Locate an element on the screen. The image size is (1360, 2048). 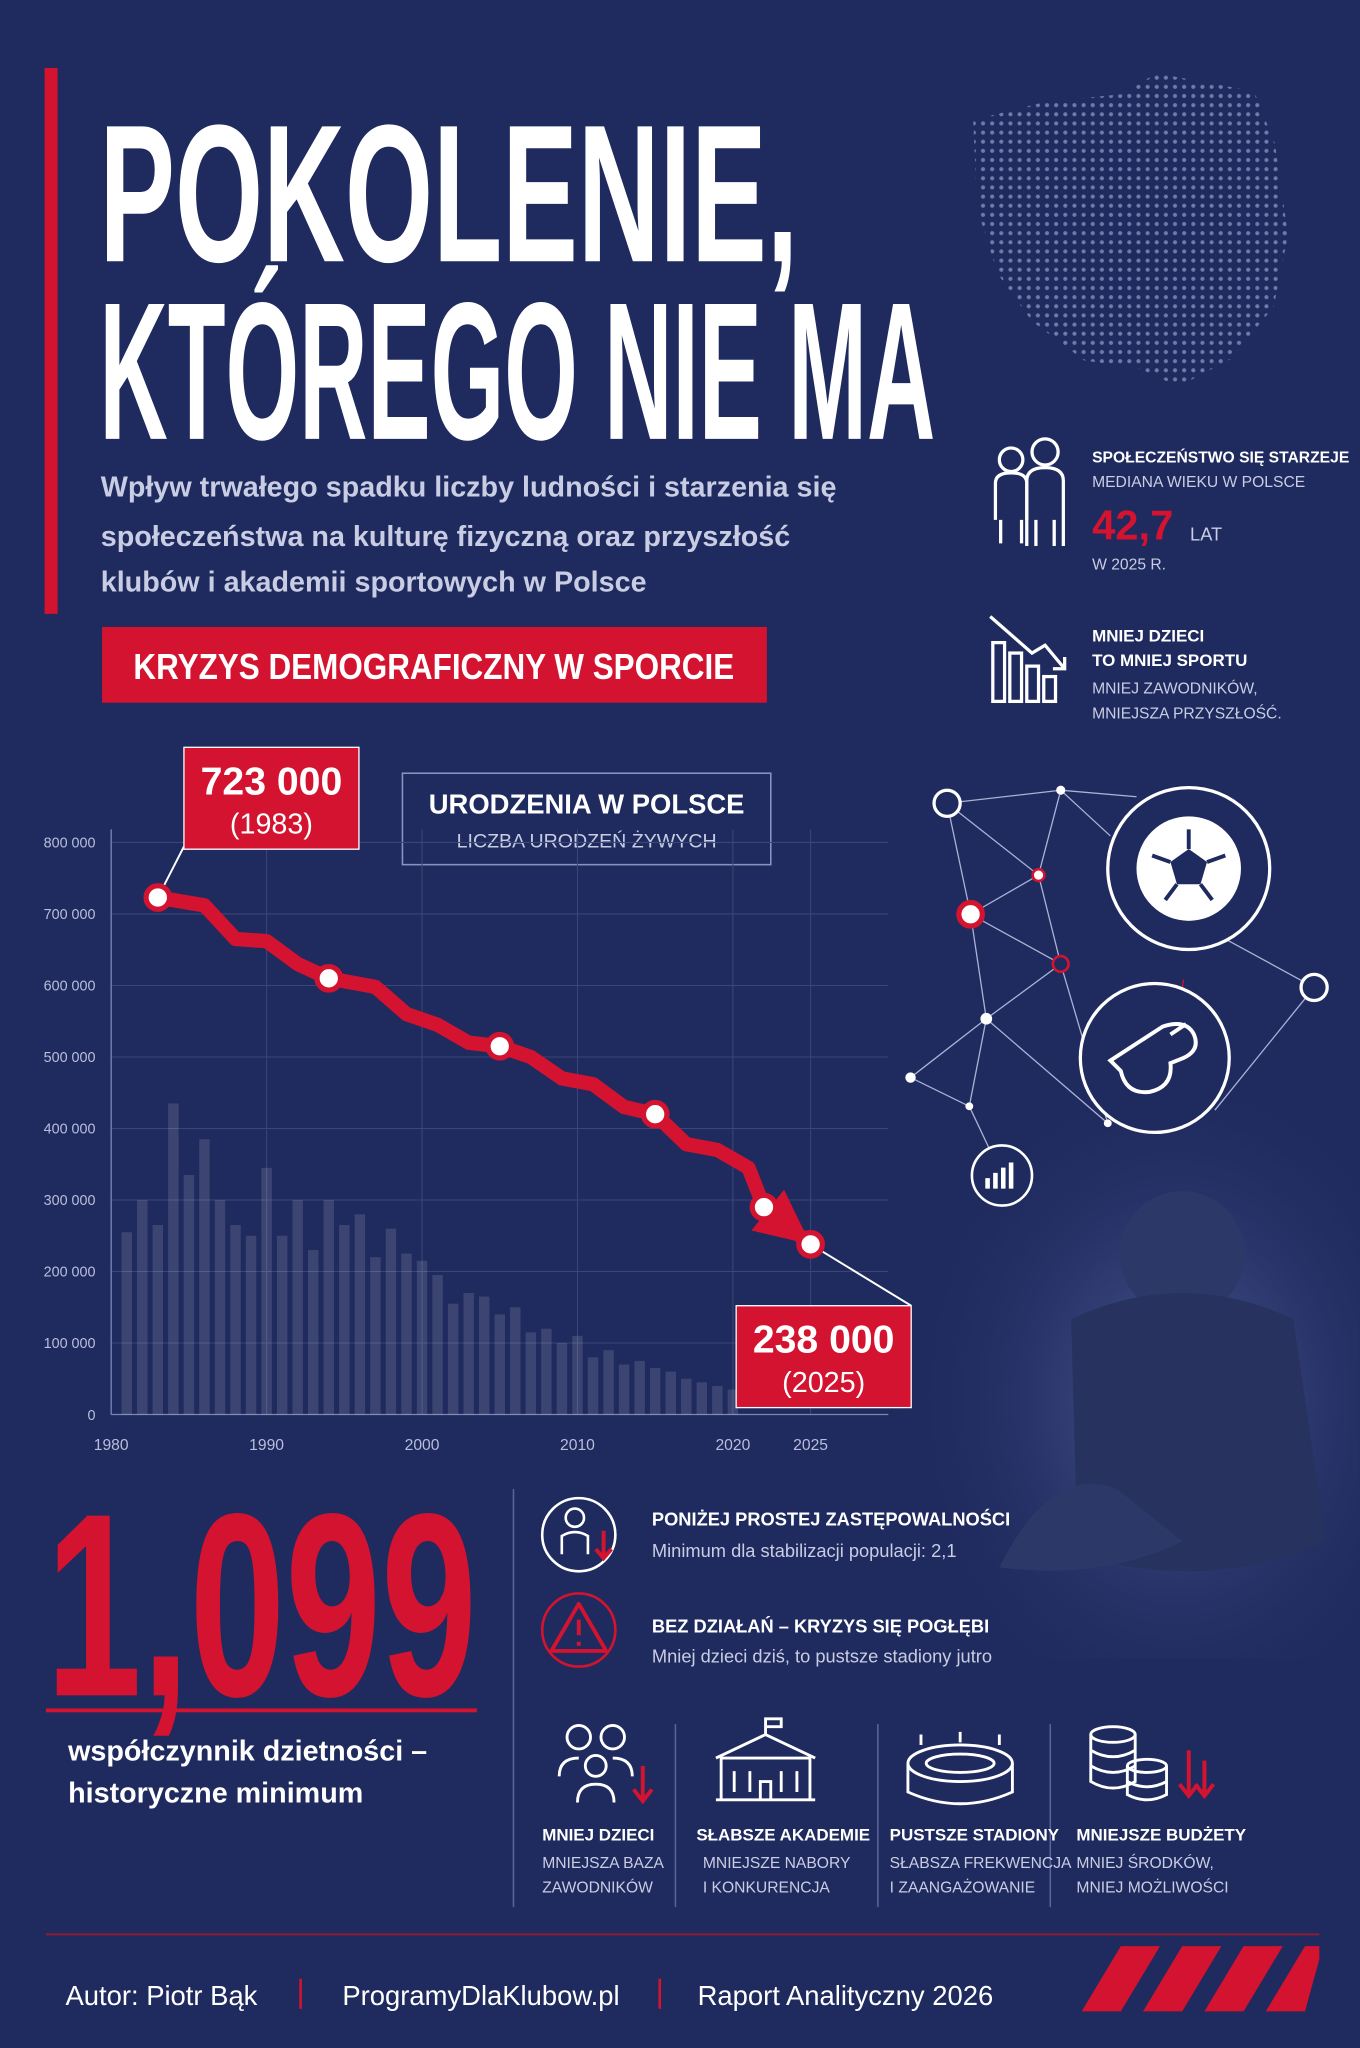
impact-title: MNIEJ DZIECI is located at coordinates (598, 1834).